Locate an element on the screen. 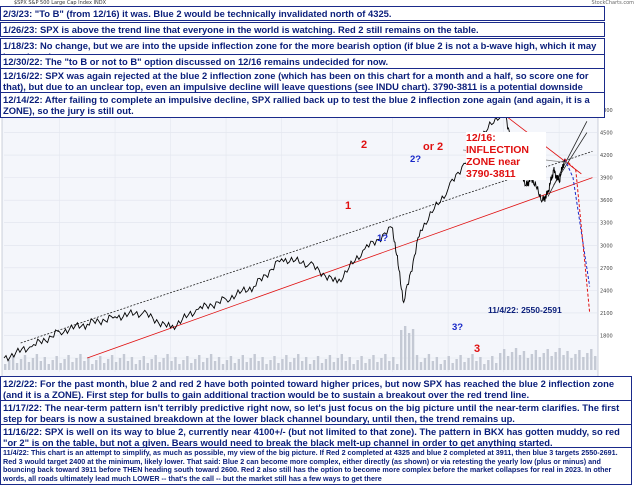 This screenshot has width=640, height=485. y-tick-label: 2400 is located at coordinates (606, 291).